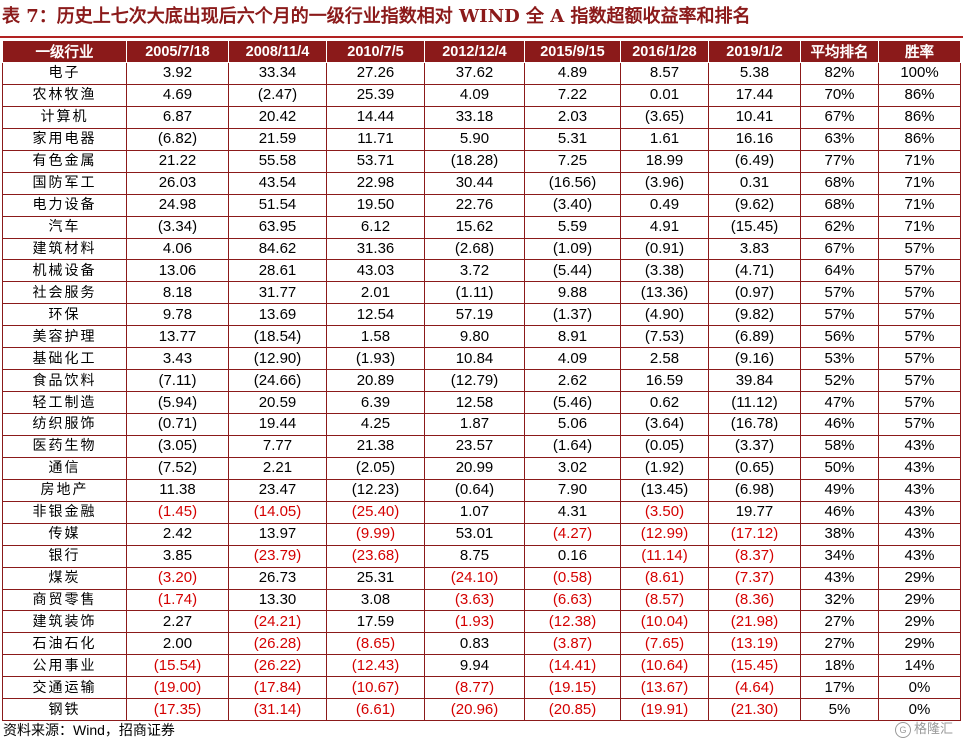  Describe the element at coordinates (919, 710) in the screenshot. I see `table-cell: 0%` at that location.